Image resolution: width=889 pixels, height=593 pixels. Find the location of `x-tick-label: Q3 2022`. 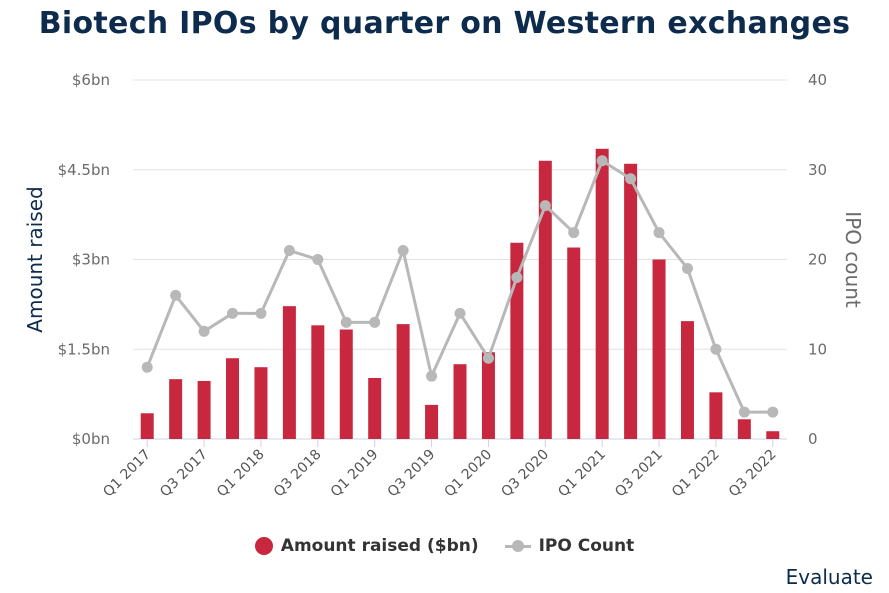

x-tick-label: Q3 2022 is located at coordinates (753, 474).